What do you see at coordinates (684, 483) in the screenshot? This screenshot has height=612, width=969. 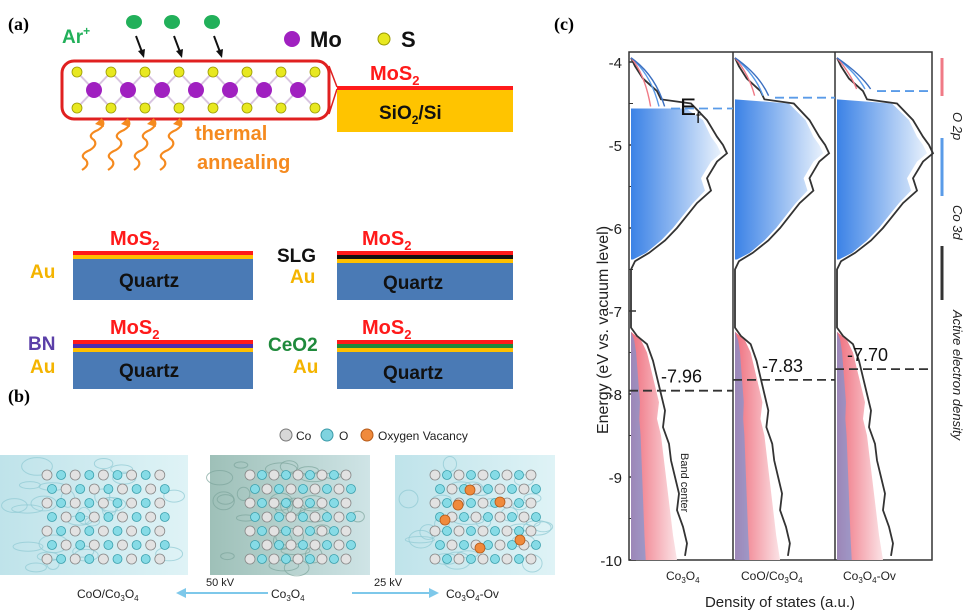 I see `band-center-label: Band center` at bounding box center [684, 483].